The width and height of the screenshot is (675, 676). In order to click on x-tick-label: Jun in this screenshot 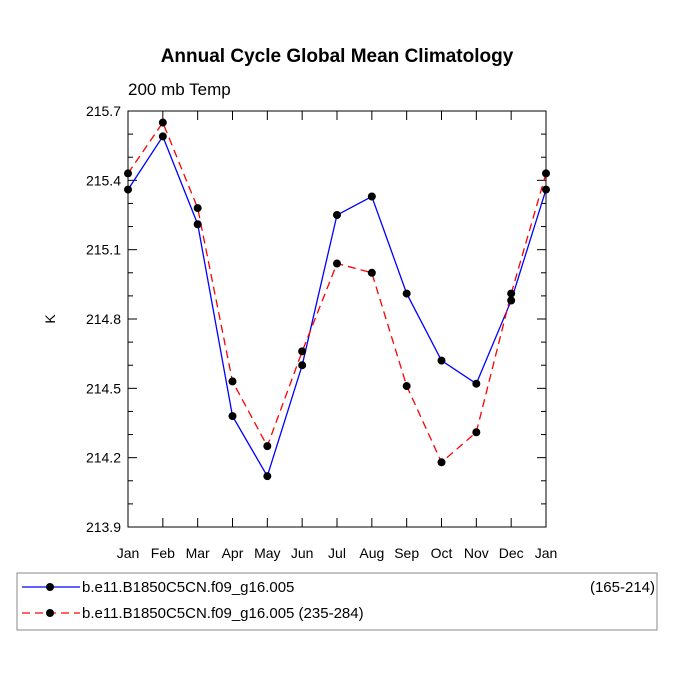, I will do `click(302, 553)`.